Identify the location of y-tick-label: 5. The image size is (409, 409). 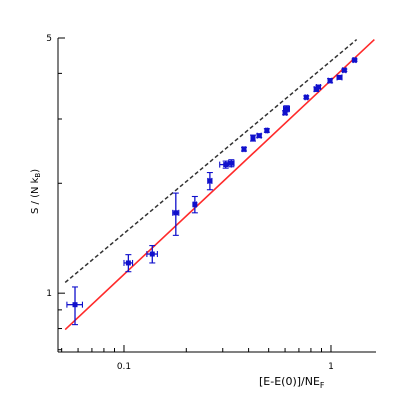
(49, 39).